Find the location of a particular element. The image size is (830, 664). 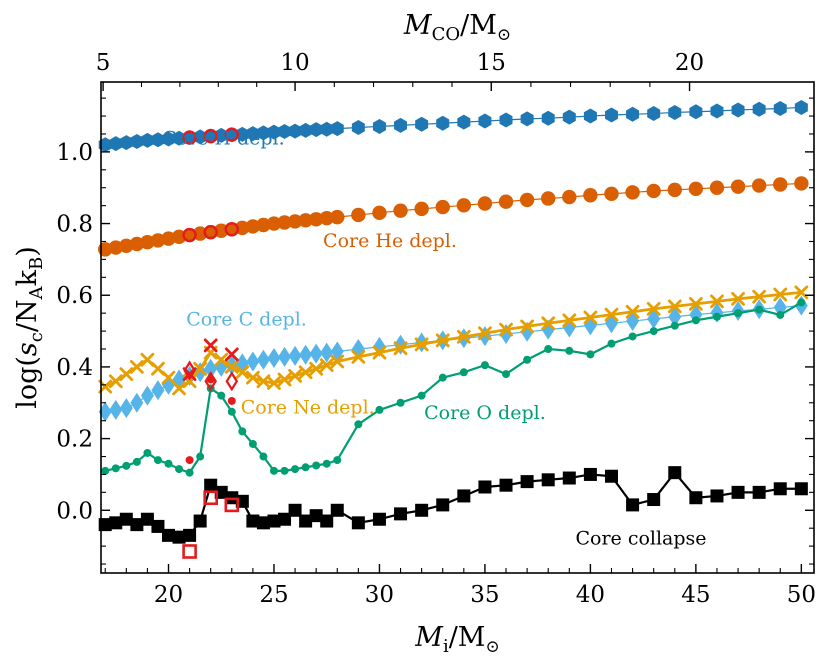

series-label-cc: Core collapse is located at coordinates (640, 538).